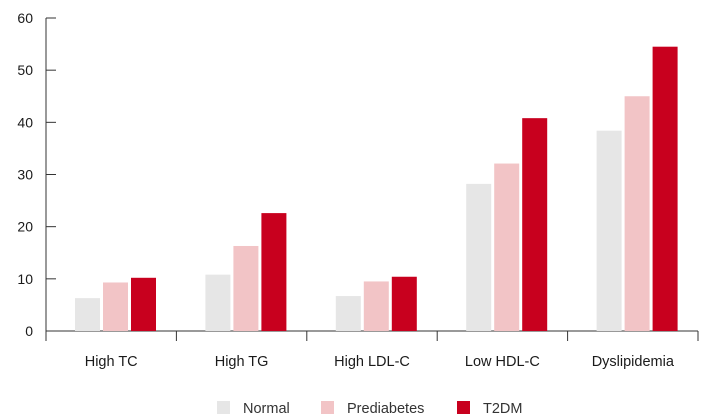 This screenshot has height=417, width=703. Describe the element at coordinates (29, 331) in the screenshot. I see `y-tick-label: 0` at that location.